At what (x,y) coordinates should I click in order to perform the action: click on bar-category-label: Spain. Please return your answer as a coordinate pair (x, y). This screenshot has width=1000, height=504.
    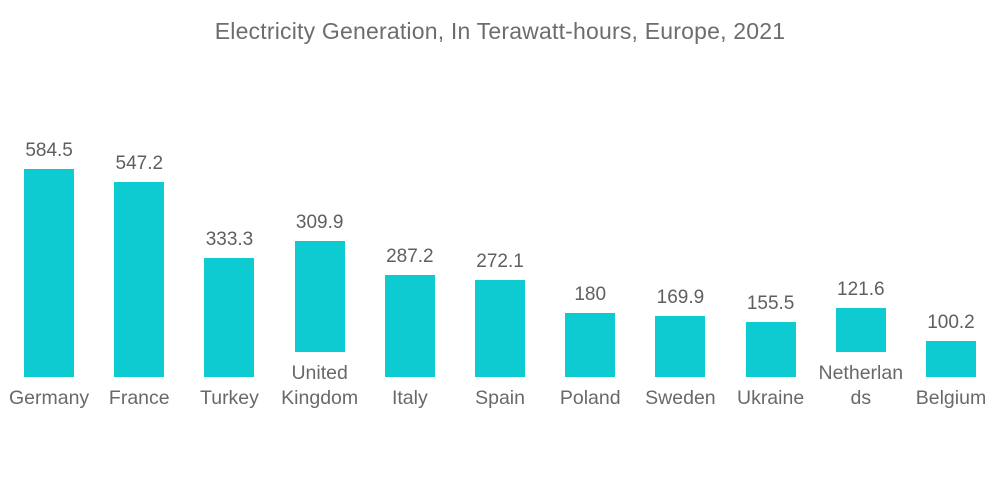
    Looking at the image, I should click on (500, 397).